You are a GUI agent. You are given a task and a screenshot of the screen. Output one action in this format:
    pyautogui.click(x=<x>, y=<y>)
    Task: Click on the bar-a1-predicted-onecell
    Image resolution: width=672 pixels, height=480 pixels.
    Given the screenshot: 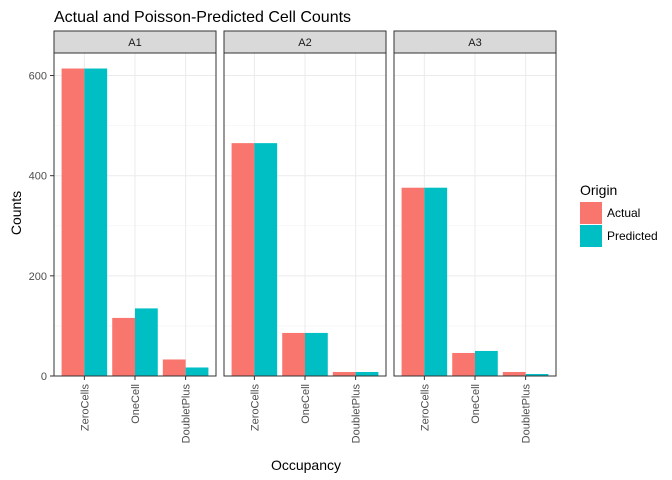 What is the action you would take?
    pyautogui.click(x=146, y=342)
    